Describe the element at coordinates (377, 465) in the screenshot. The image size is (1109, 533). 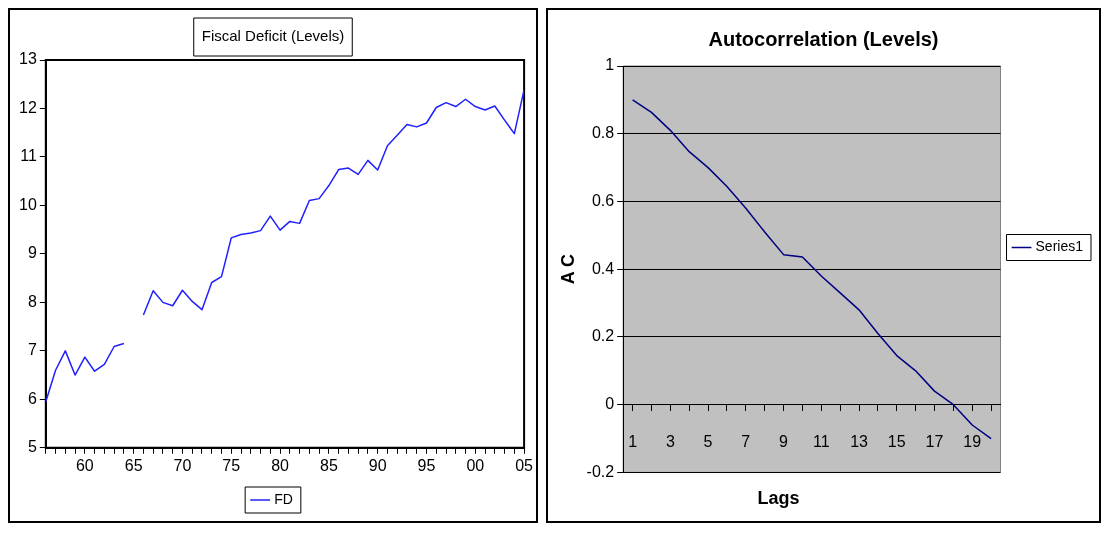
I see `x-tick-label: 90` at that location.